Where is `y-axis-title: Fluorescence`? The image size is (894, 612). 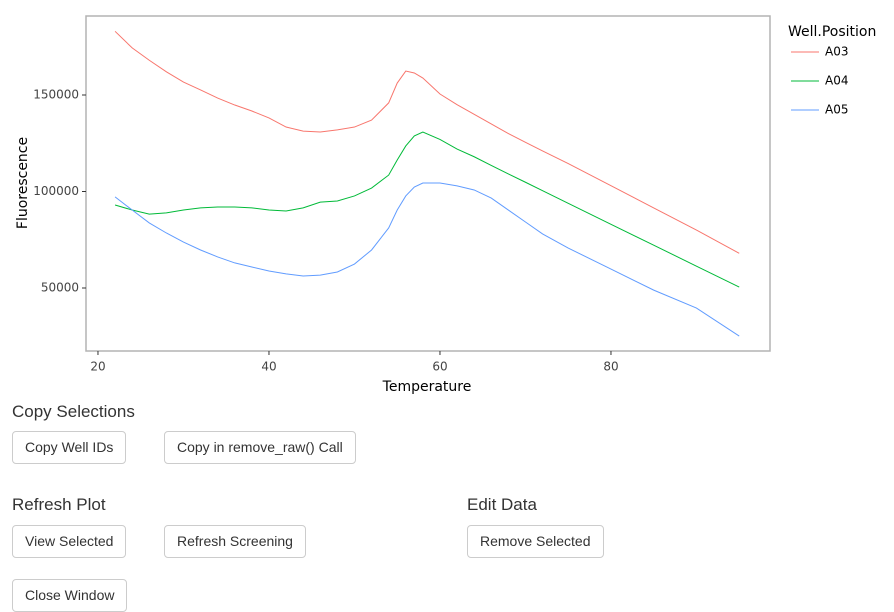
y-axis-title: Fluorescence is located at coordinates (23, 183).